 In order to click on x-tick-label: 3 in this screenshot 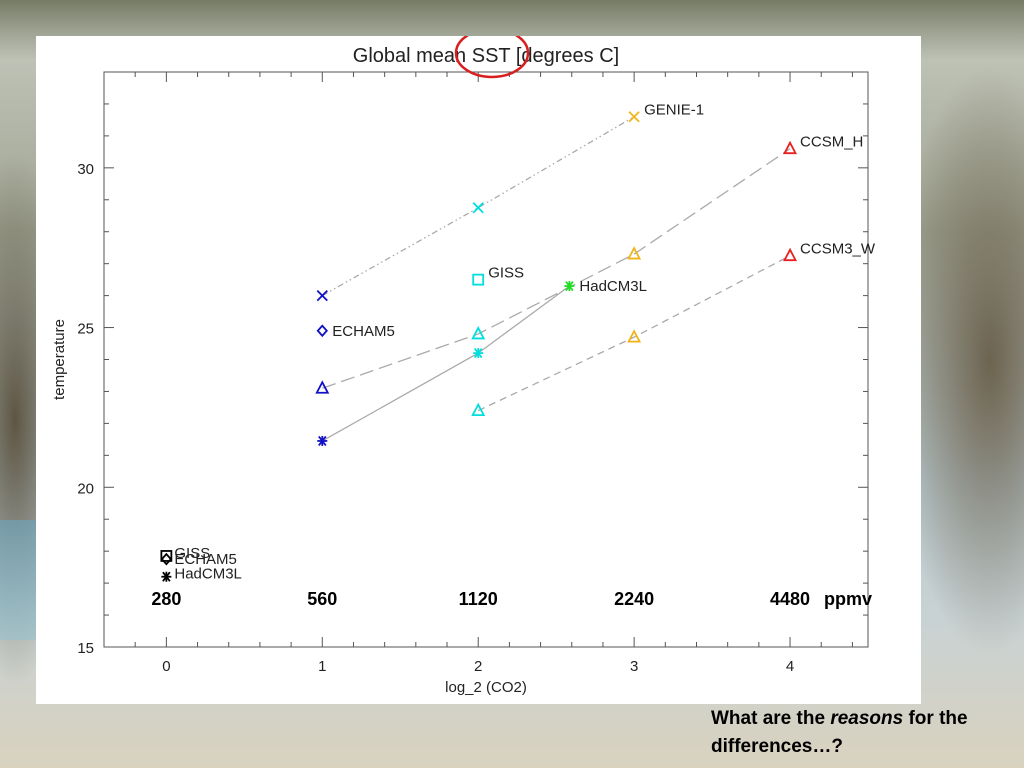, I will do `click(634, 666)`.